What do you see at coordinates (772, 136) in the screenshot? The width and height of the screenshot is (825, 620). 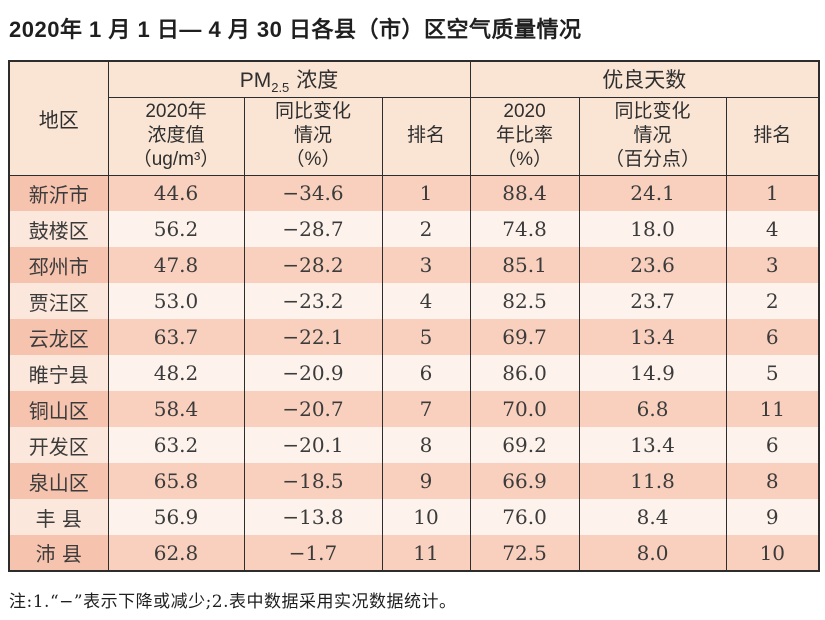 I see `header-gd-rank: 排名` at bounding box center [772, 136].